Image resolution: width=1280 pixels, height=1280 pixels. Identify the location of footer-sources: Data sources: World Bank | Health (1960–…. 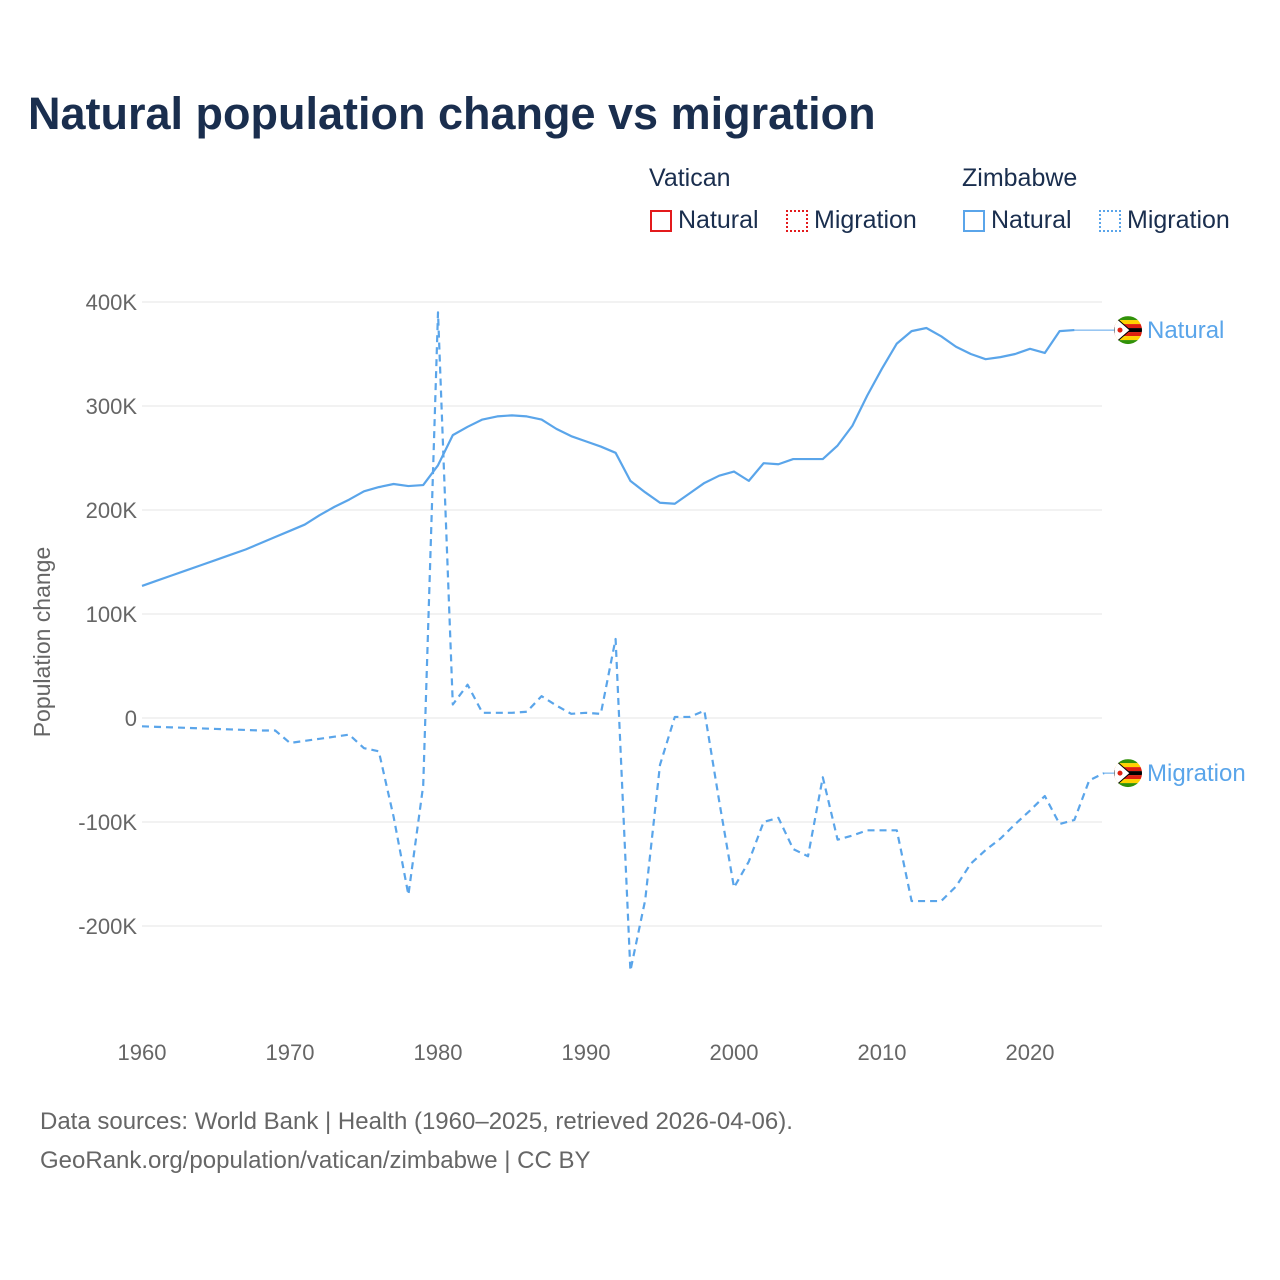
(416, 1121).